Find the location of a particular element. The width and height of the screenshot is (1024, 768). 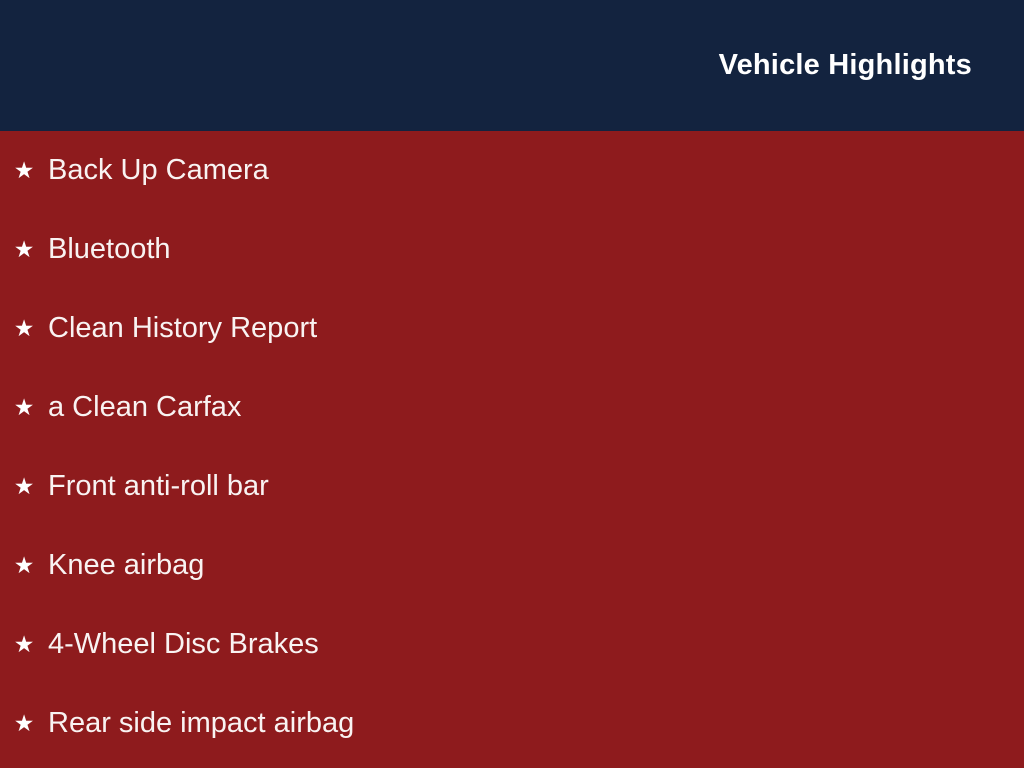

list-item: ★ Clean History Report is located at coordinates (508, 328).